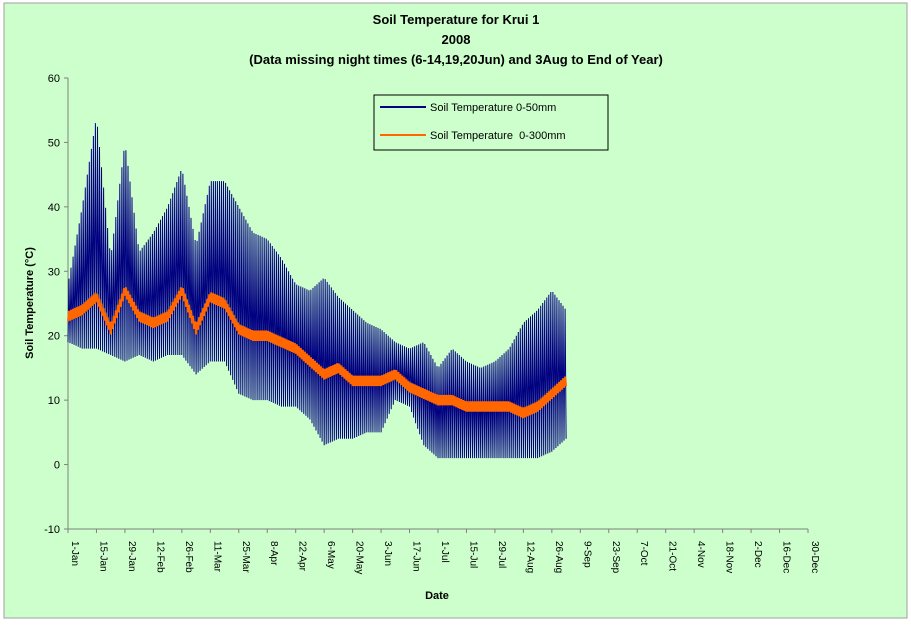 Image resolution: width=911 pixels, height=628 pixels. I want to click on x-tick-label: 21-Oct, so click(672, 556).